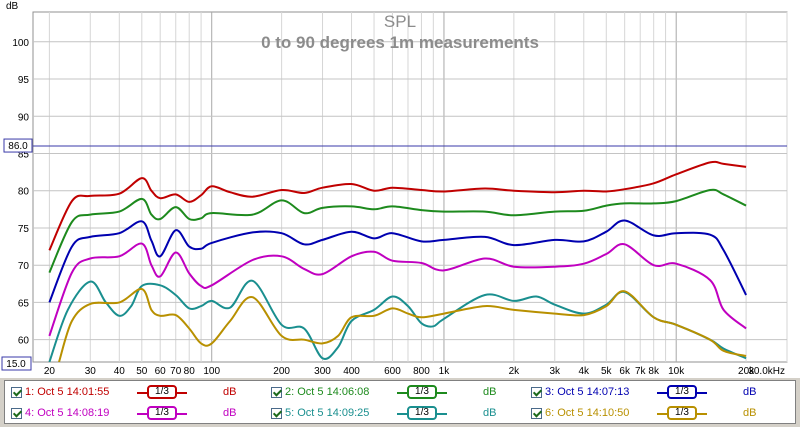 The width and height of the screenshot is (800, 427). What do you see at coordinates (647, 413) in the screenshot?
I see `legend-item: 6: Oct 5 14:10:50 1/3 dB` at bounding box center [647, 413].